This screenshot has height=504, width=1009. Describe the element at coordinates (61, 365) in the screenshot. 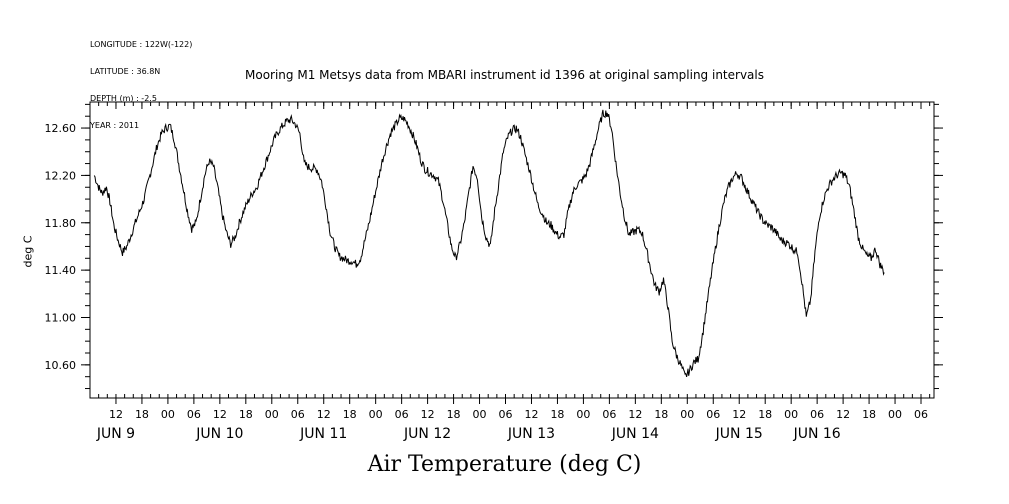

I see `y-tick-label: 10.60` at that location.